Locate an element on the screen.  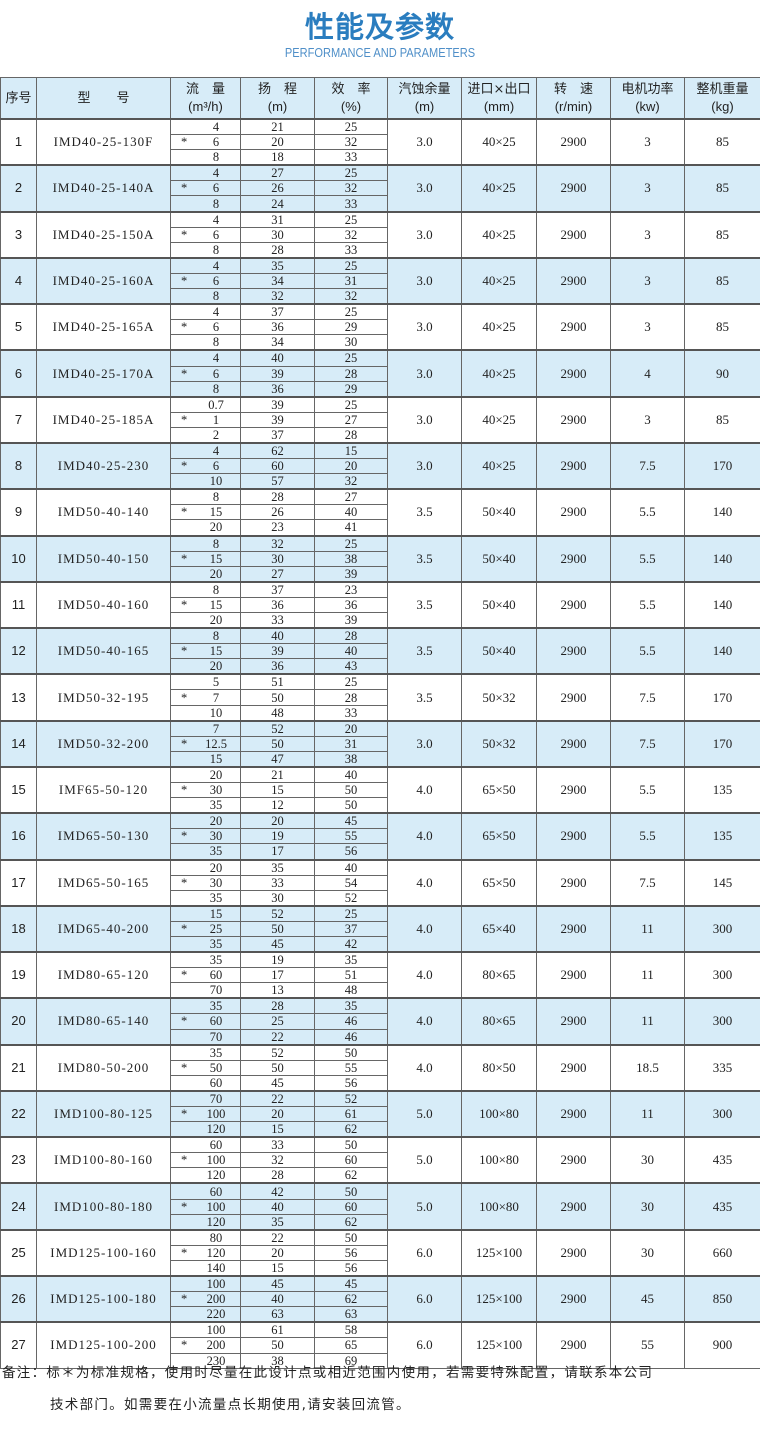
head-value: 52 is located at coordinates (277, 728).